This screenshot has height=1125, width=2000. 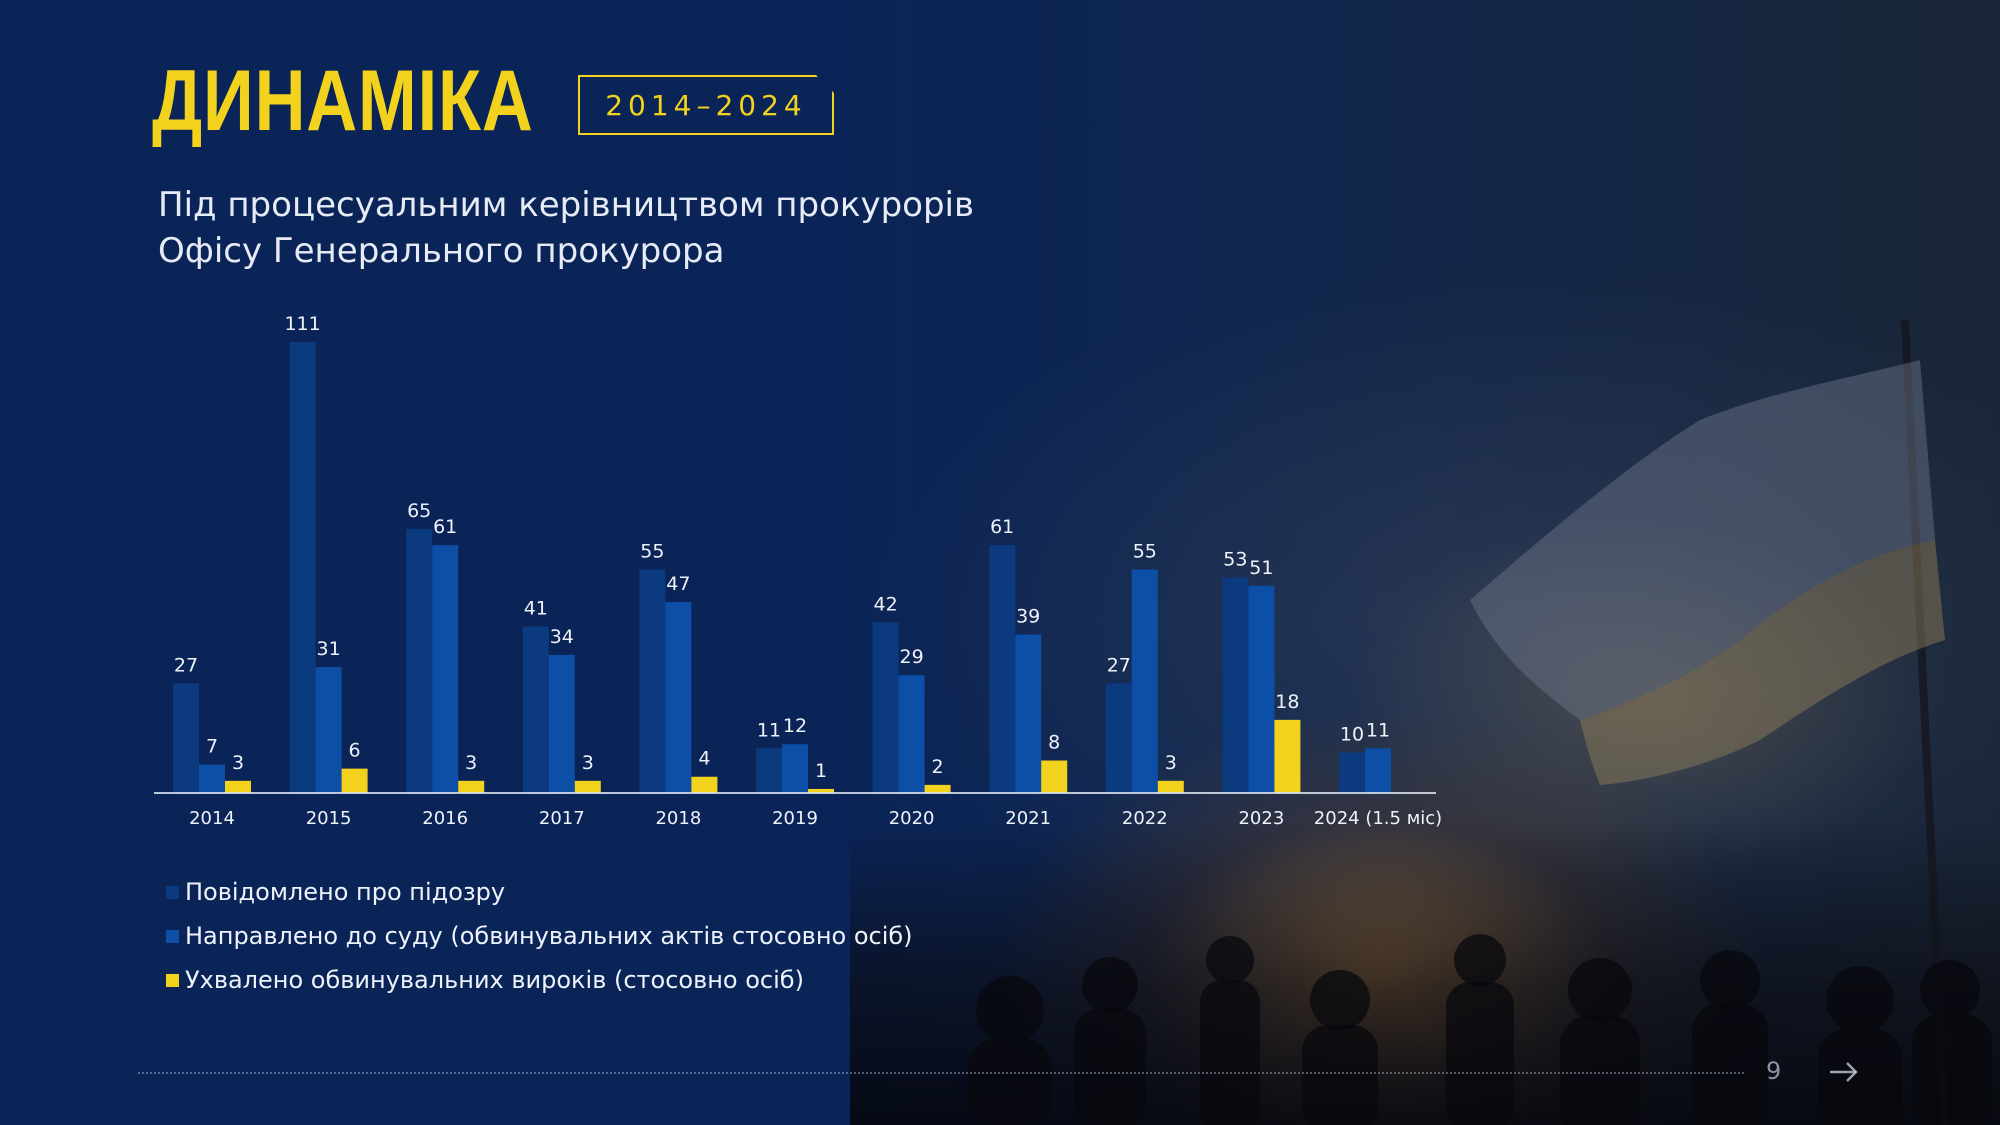 I want to click on data-label-verdict-2019: 1, so click(x=821, y=771).